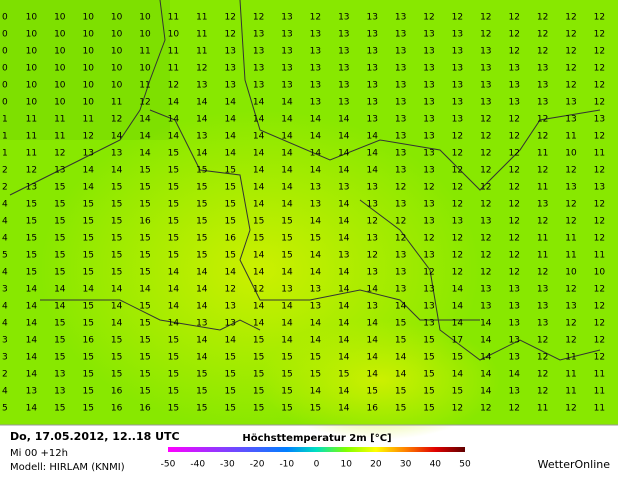  I want to click on temperature-value: 3, so click(5, 358).